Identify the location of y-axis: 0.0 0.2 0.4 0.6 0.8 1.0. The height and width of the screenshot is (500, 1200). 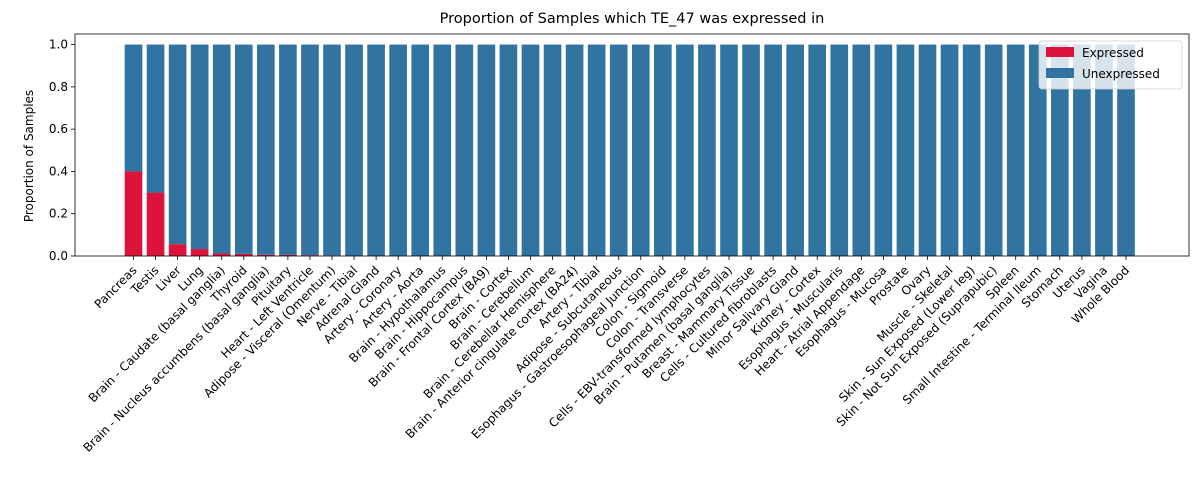
(62, 150).